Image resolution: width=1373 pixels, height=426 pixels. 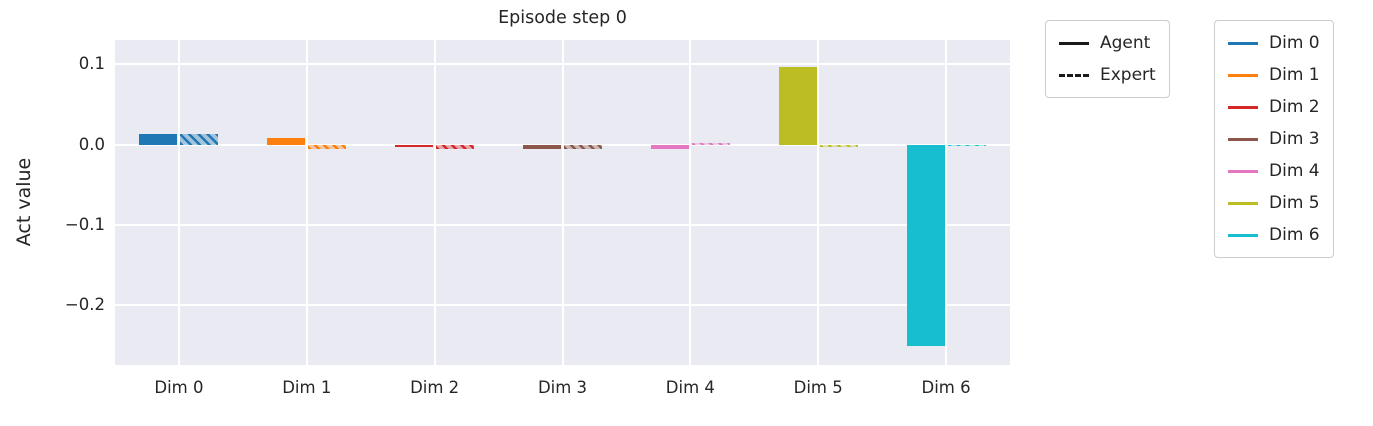 I want to click on legend-item-dim-3: Dim 3, so click(x=1274, y=139).